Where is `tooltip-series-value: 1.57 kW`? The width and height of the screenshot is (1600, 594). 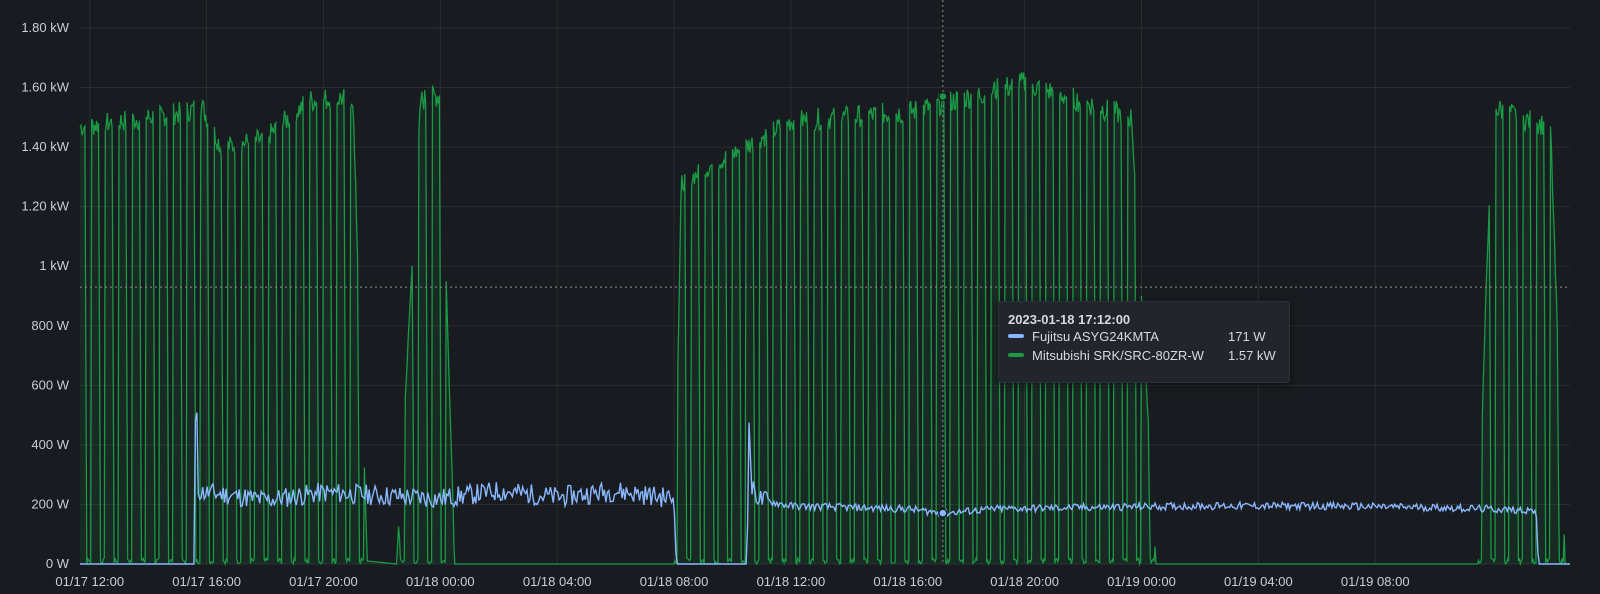 tooltip-series-value: 1.57 kW is located at coordinates (1252, 355).